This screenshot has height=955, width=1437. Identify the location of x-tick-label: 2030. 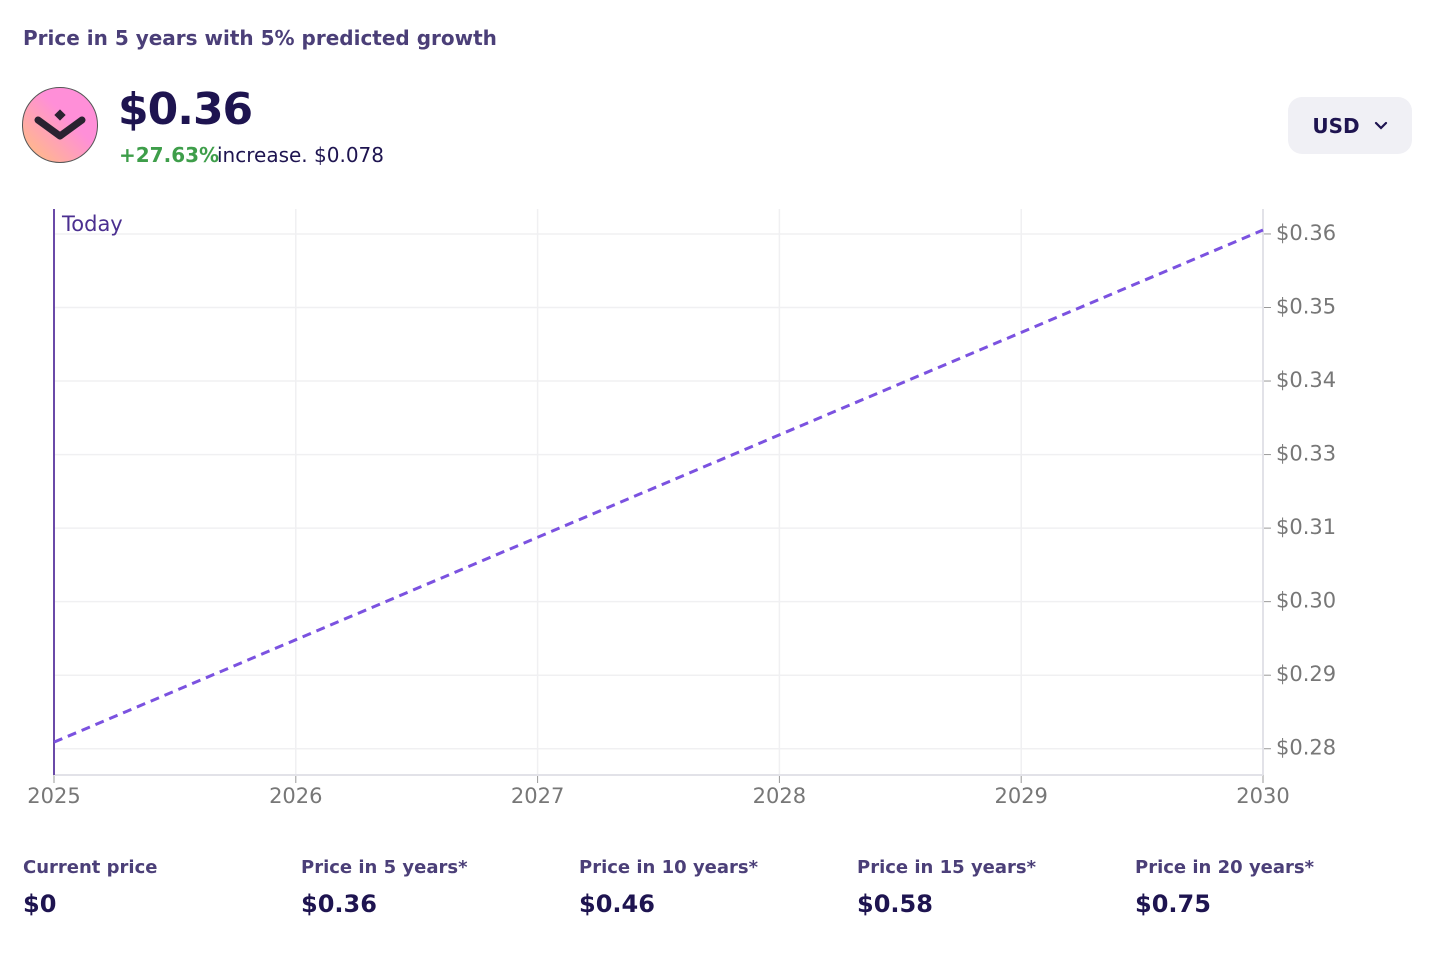
(1262, 796).